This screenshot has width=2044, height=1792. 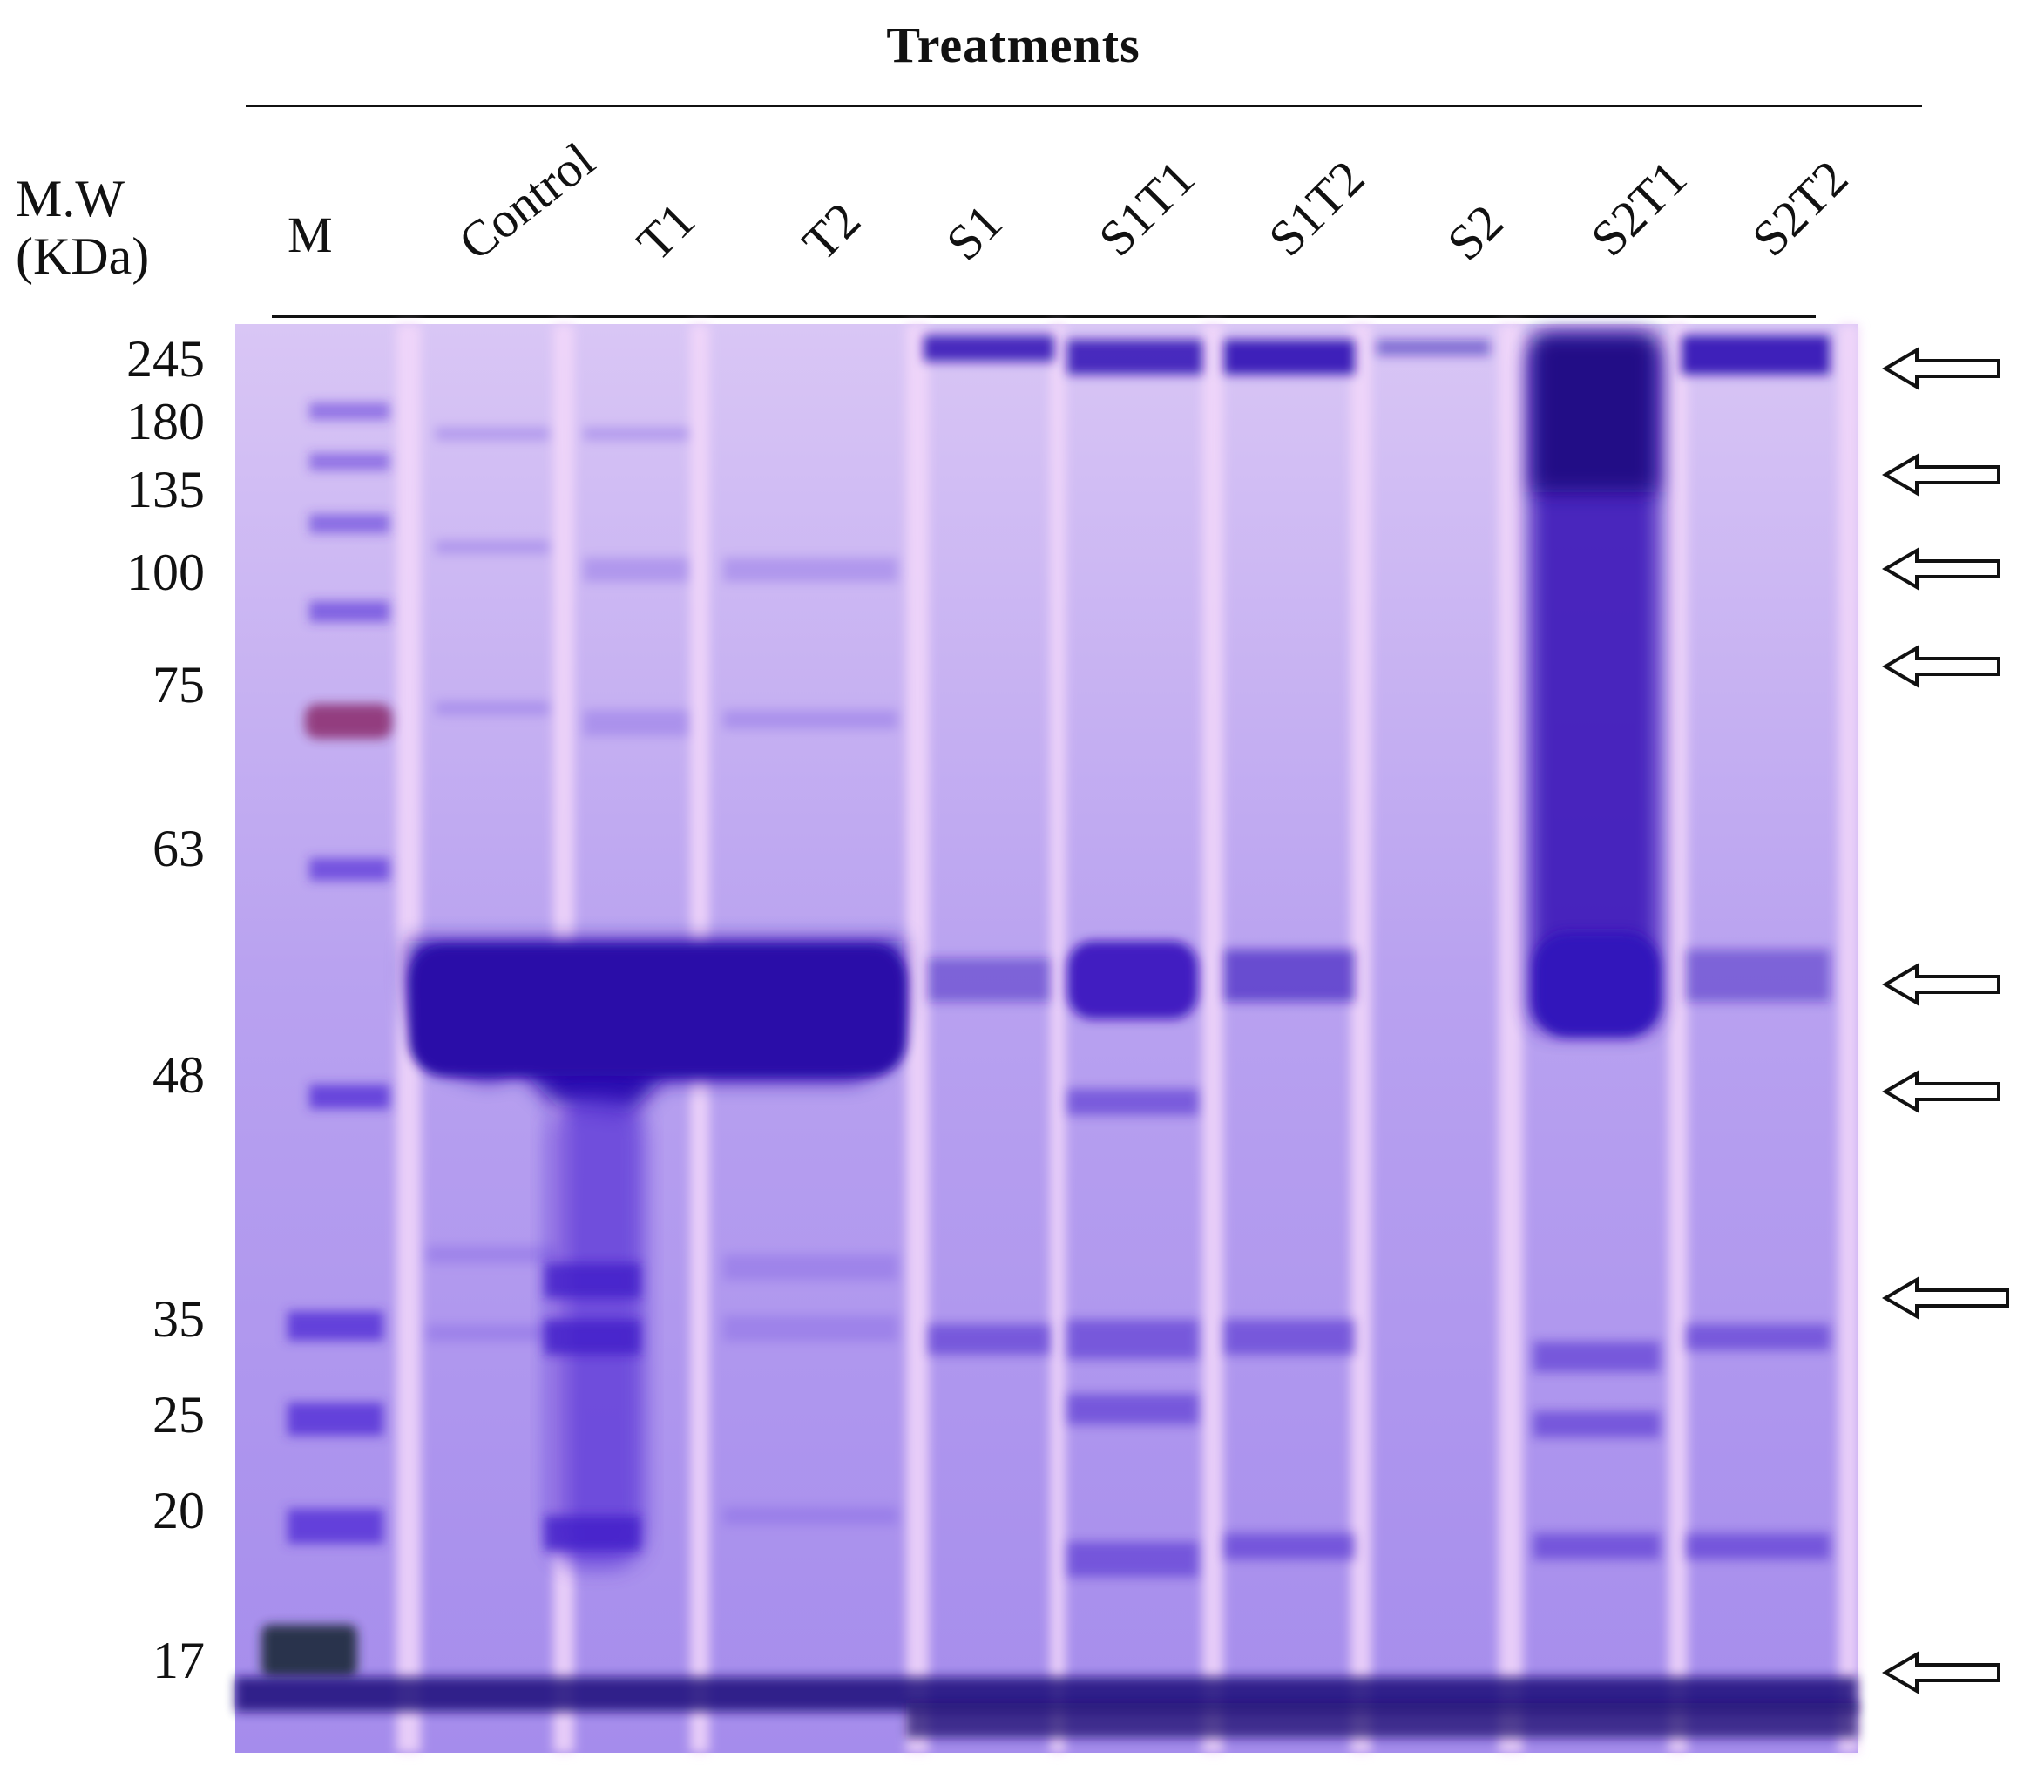 What do you see at coordinates (1044, 316) in the screenshot?
I see `lanes-rule` at bounding box center [1044, 316].